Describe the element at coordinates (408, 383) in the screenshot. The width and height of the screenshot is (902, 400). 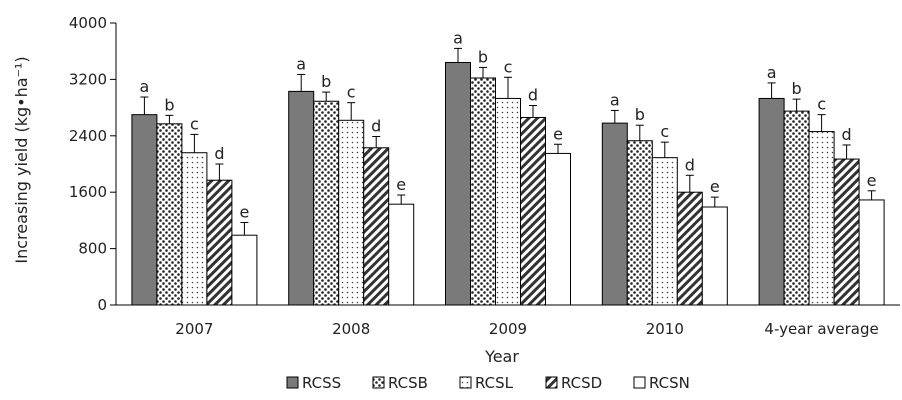
I see `legend-label: RCSB` at that location.